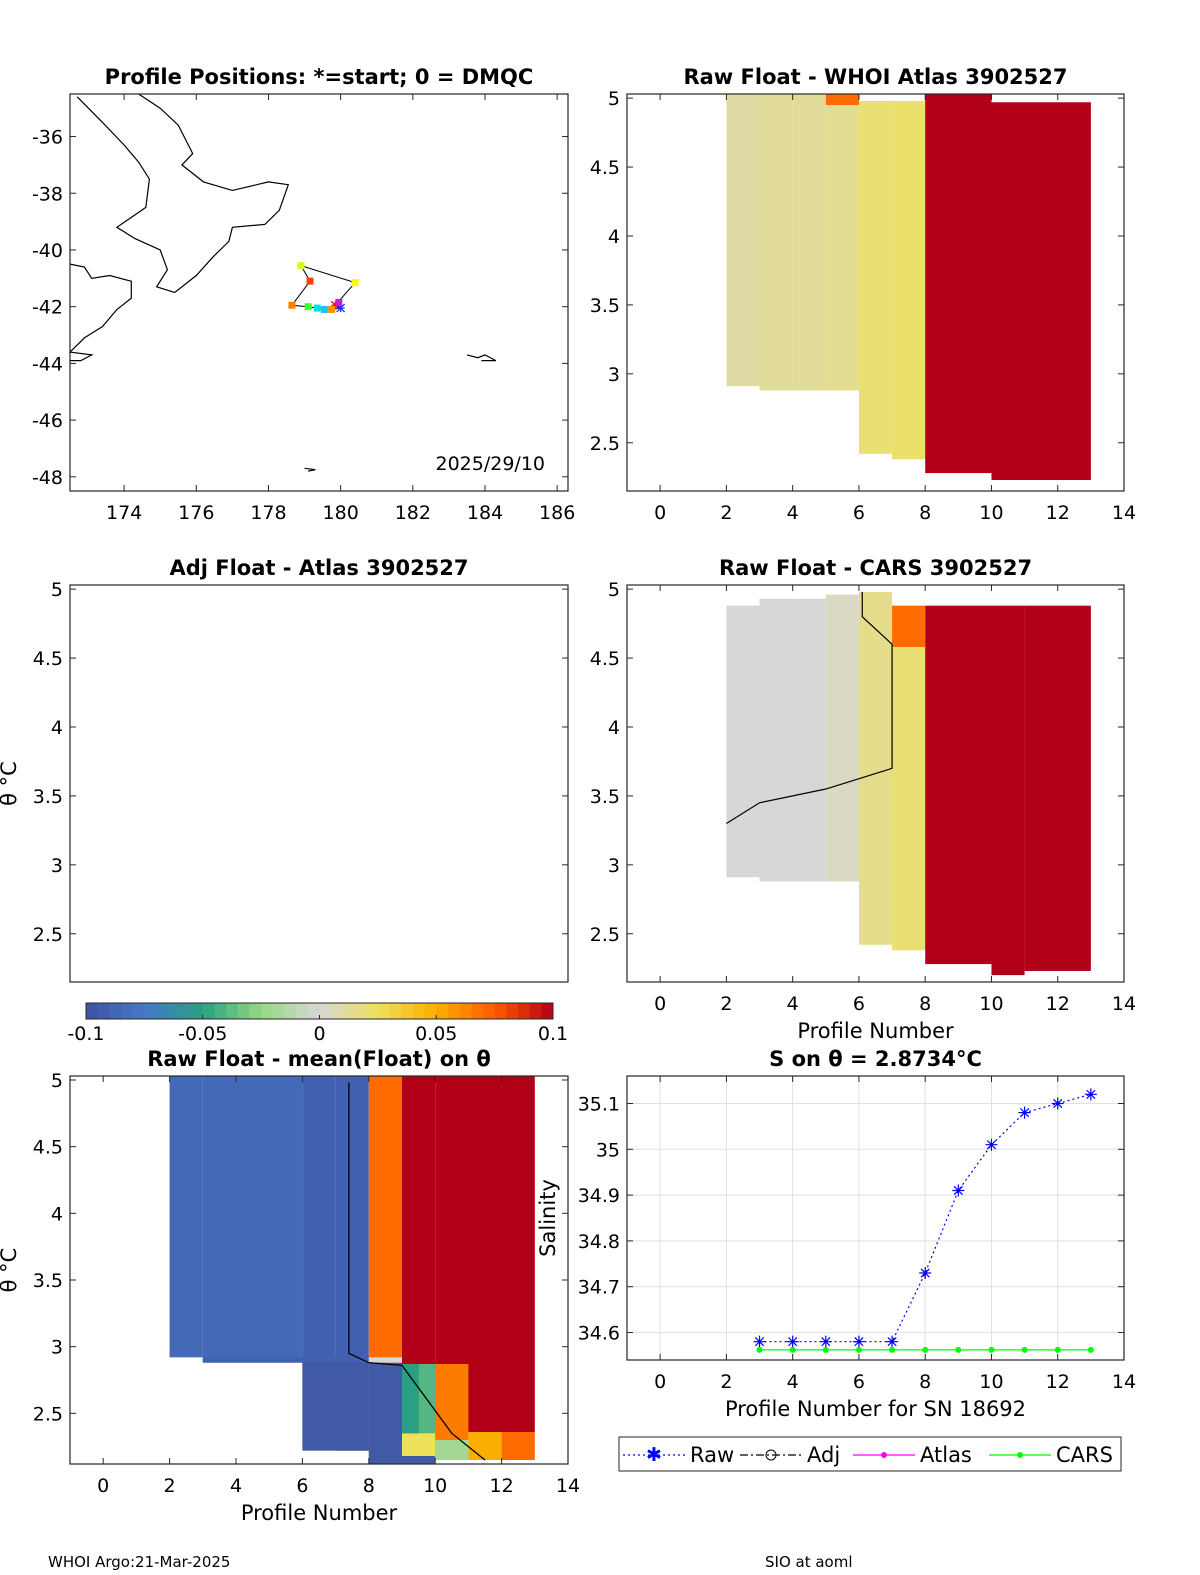 Image resolution: width=1200 pixels, height=1575 pixels. I want to click on x-tick-label: 174, so click(124, 513).